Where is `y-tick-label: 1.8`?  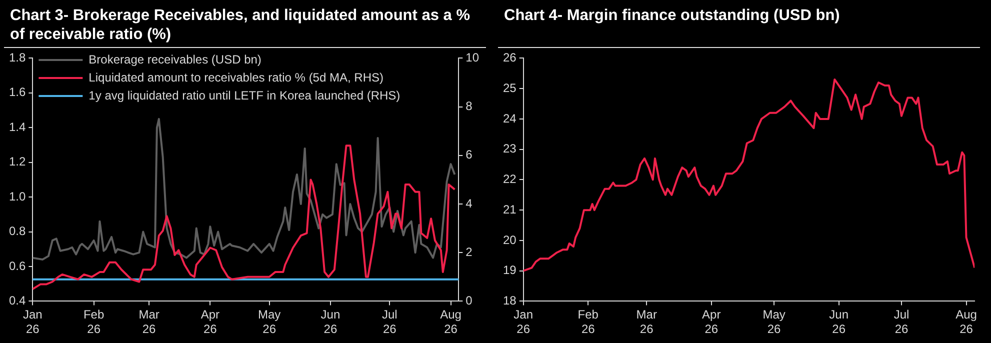
y-tick-label: 1.8 is located at coordinates (17, 57).